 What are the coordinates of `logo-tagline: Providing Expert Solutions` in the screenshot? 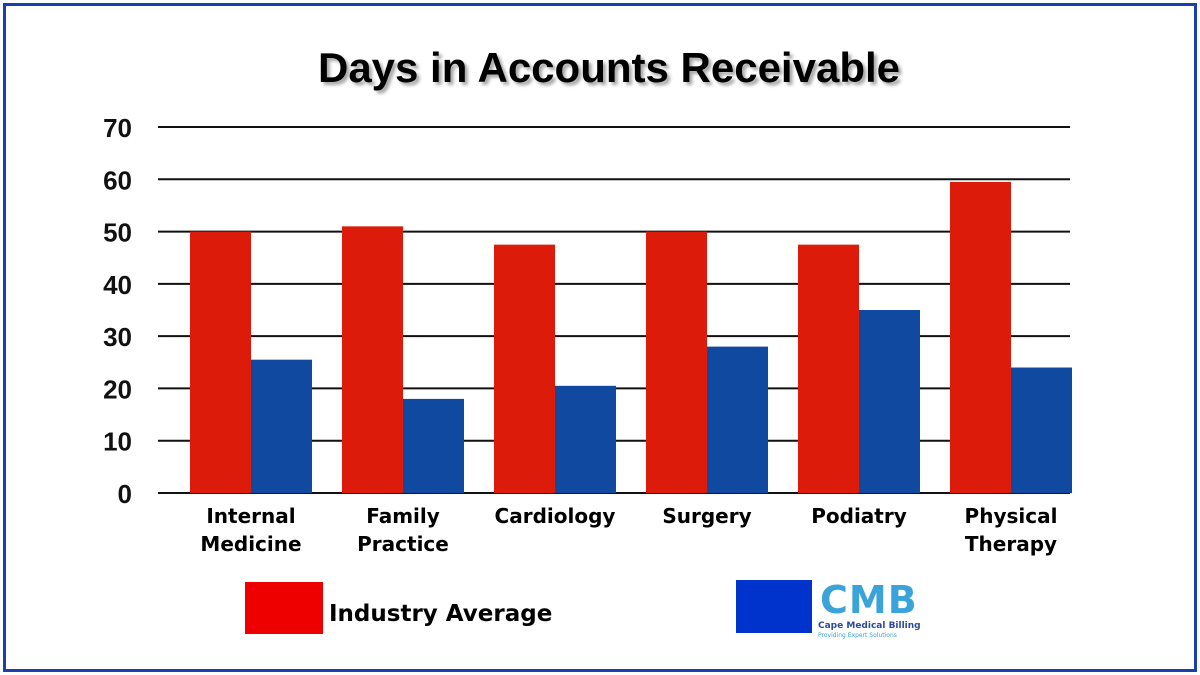 It's located at (857, 635).